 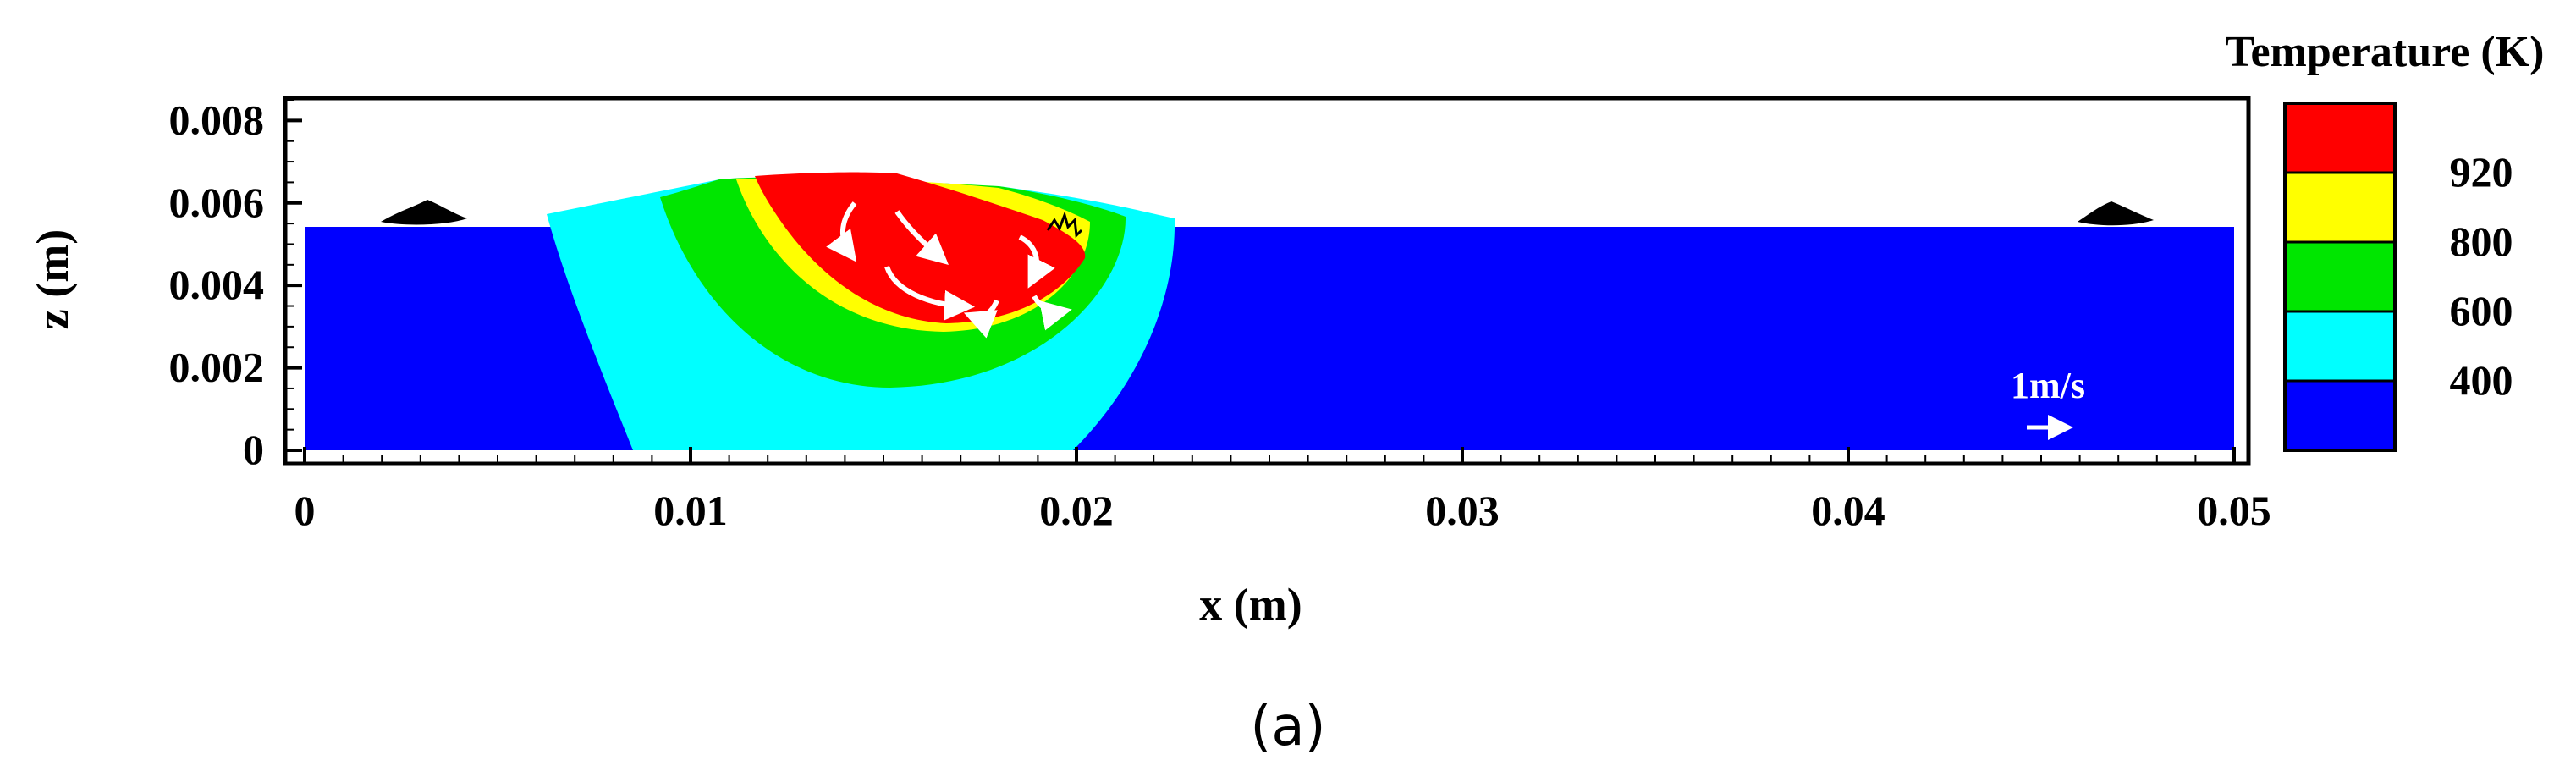 What do you see at coordinates (1269, 456) in the screenshot?
I see `x-axis-ticks` at bounding box center [1269, 456].